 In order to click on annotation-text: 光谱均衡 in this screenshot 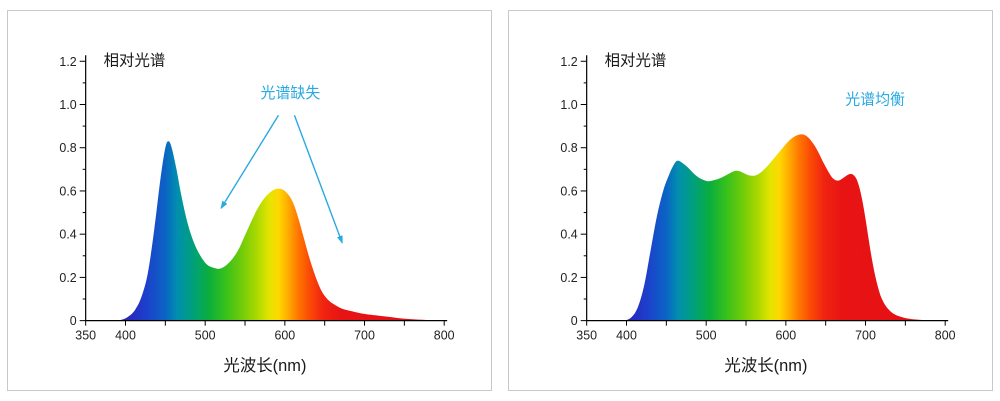, I will do `click(875, 99)`.